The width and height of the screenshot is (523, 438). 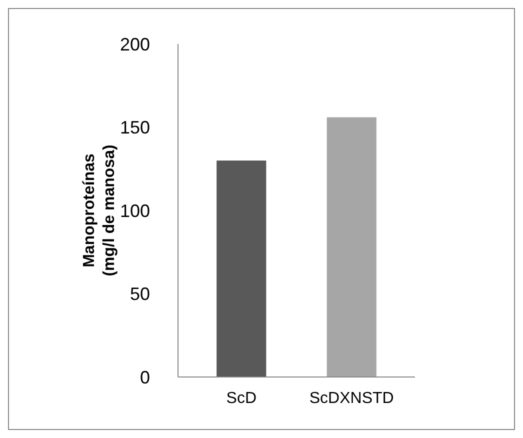 I want to click on y-tick-label: 100, so click(x=135, y=210).